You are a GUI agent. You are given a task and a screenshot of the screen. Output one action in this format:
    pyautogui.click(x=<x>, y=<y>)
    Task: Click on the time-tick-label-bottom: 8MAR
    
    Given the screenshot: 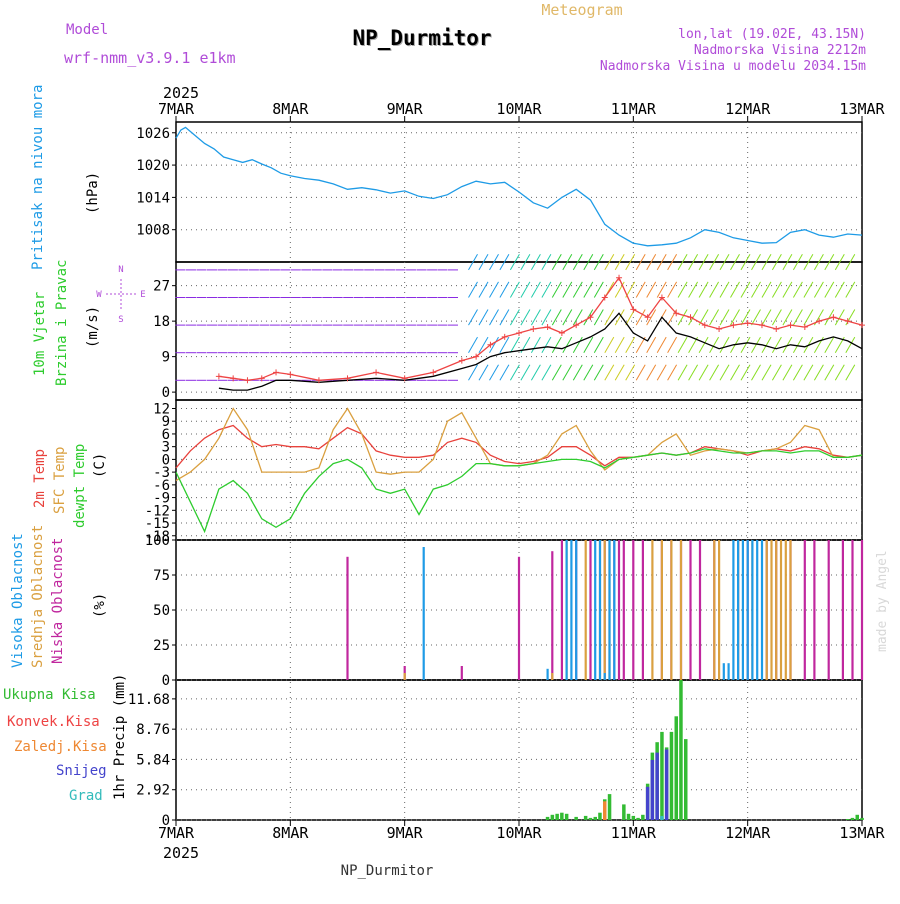 What is the action you would take?
    pyautogui.click(x=290, y=833)
    